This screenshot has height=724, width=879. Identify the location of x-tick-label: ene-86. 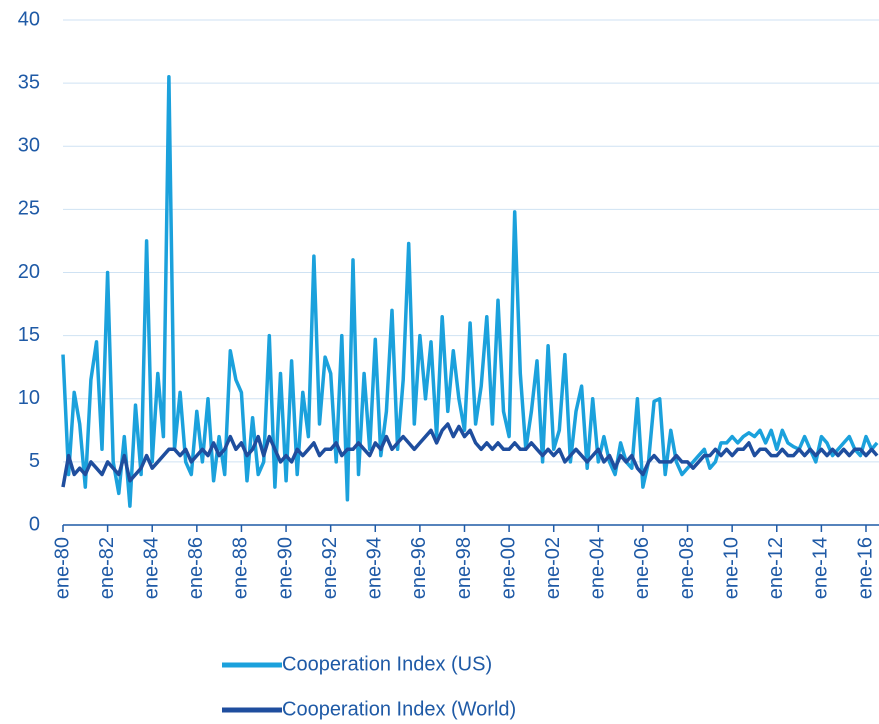
(196, 568).